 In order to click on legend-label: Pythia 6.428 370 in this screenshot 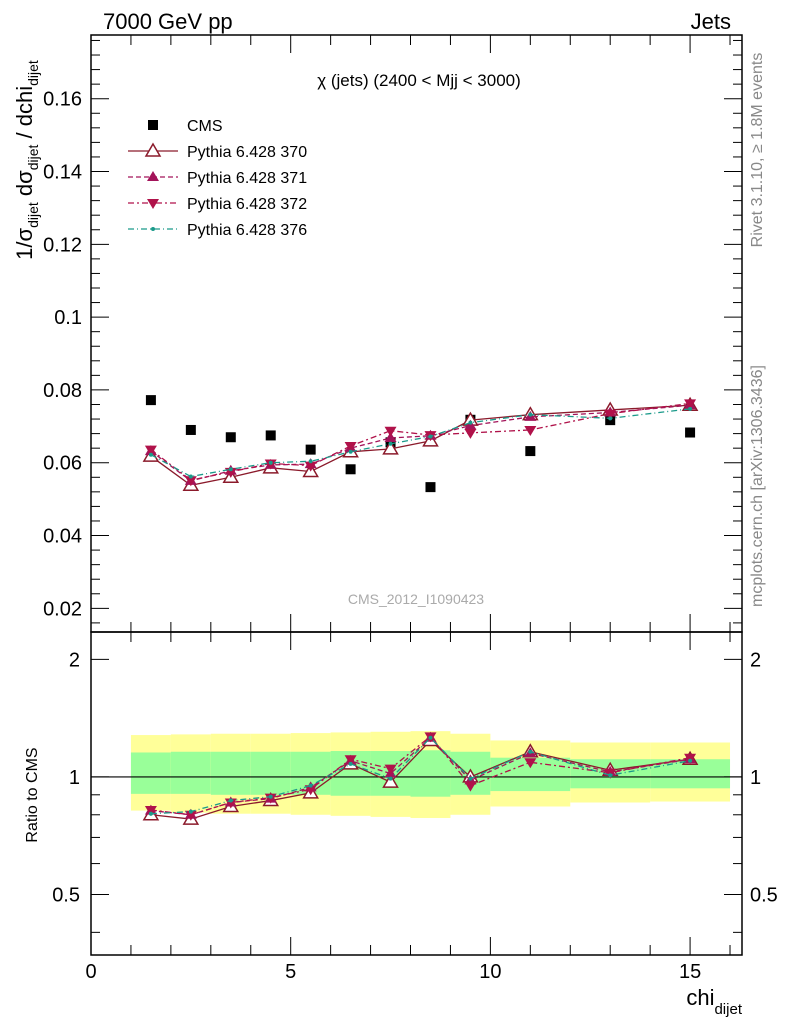, I will do `click(247, 152)`.